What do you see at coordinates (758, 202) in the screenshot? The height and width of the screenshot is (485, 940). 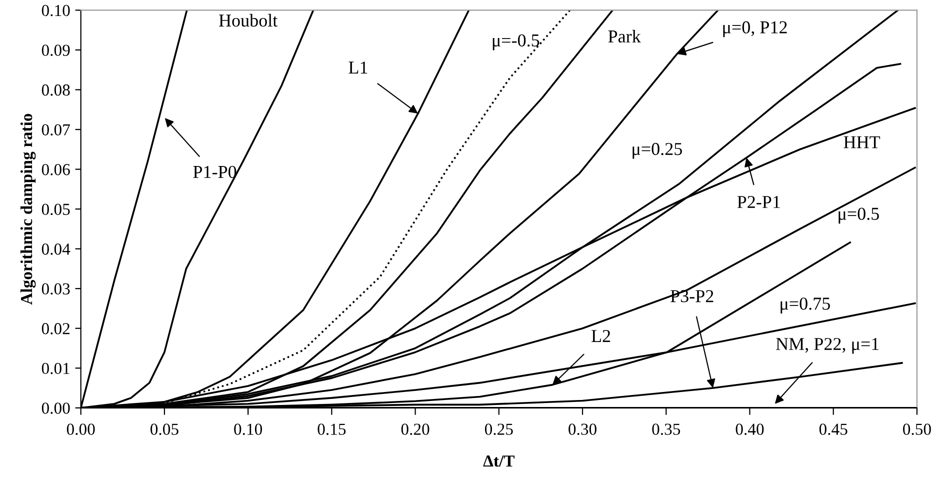 I see `annotation: P2-P1` at bounding box center [758, 202].